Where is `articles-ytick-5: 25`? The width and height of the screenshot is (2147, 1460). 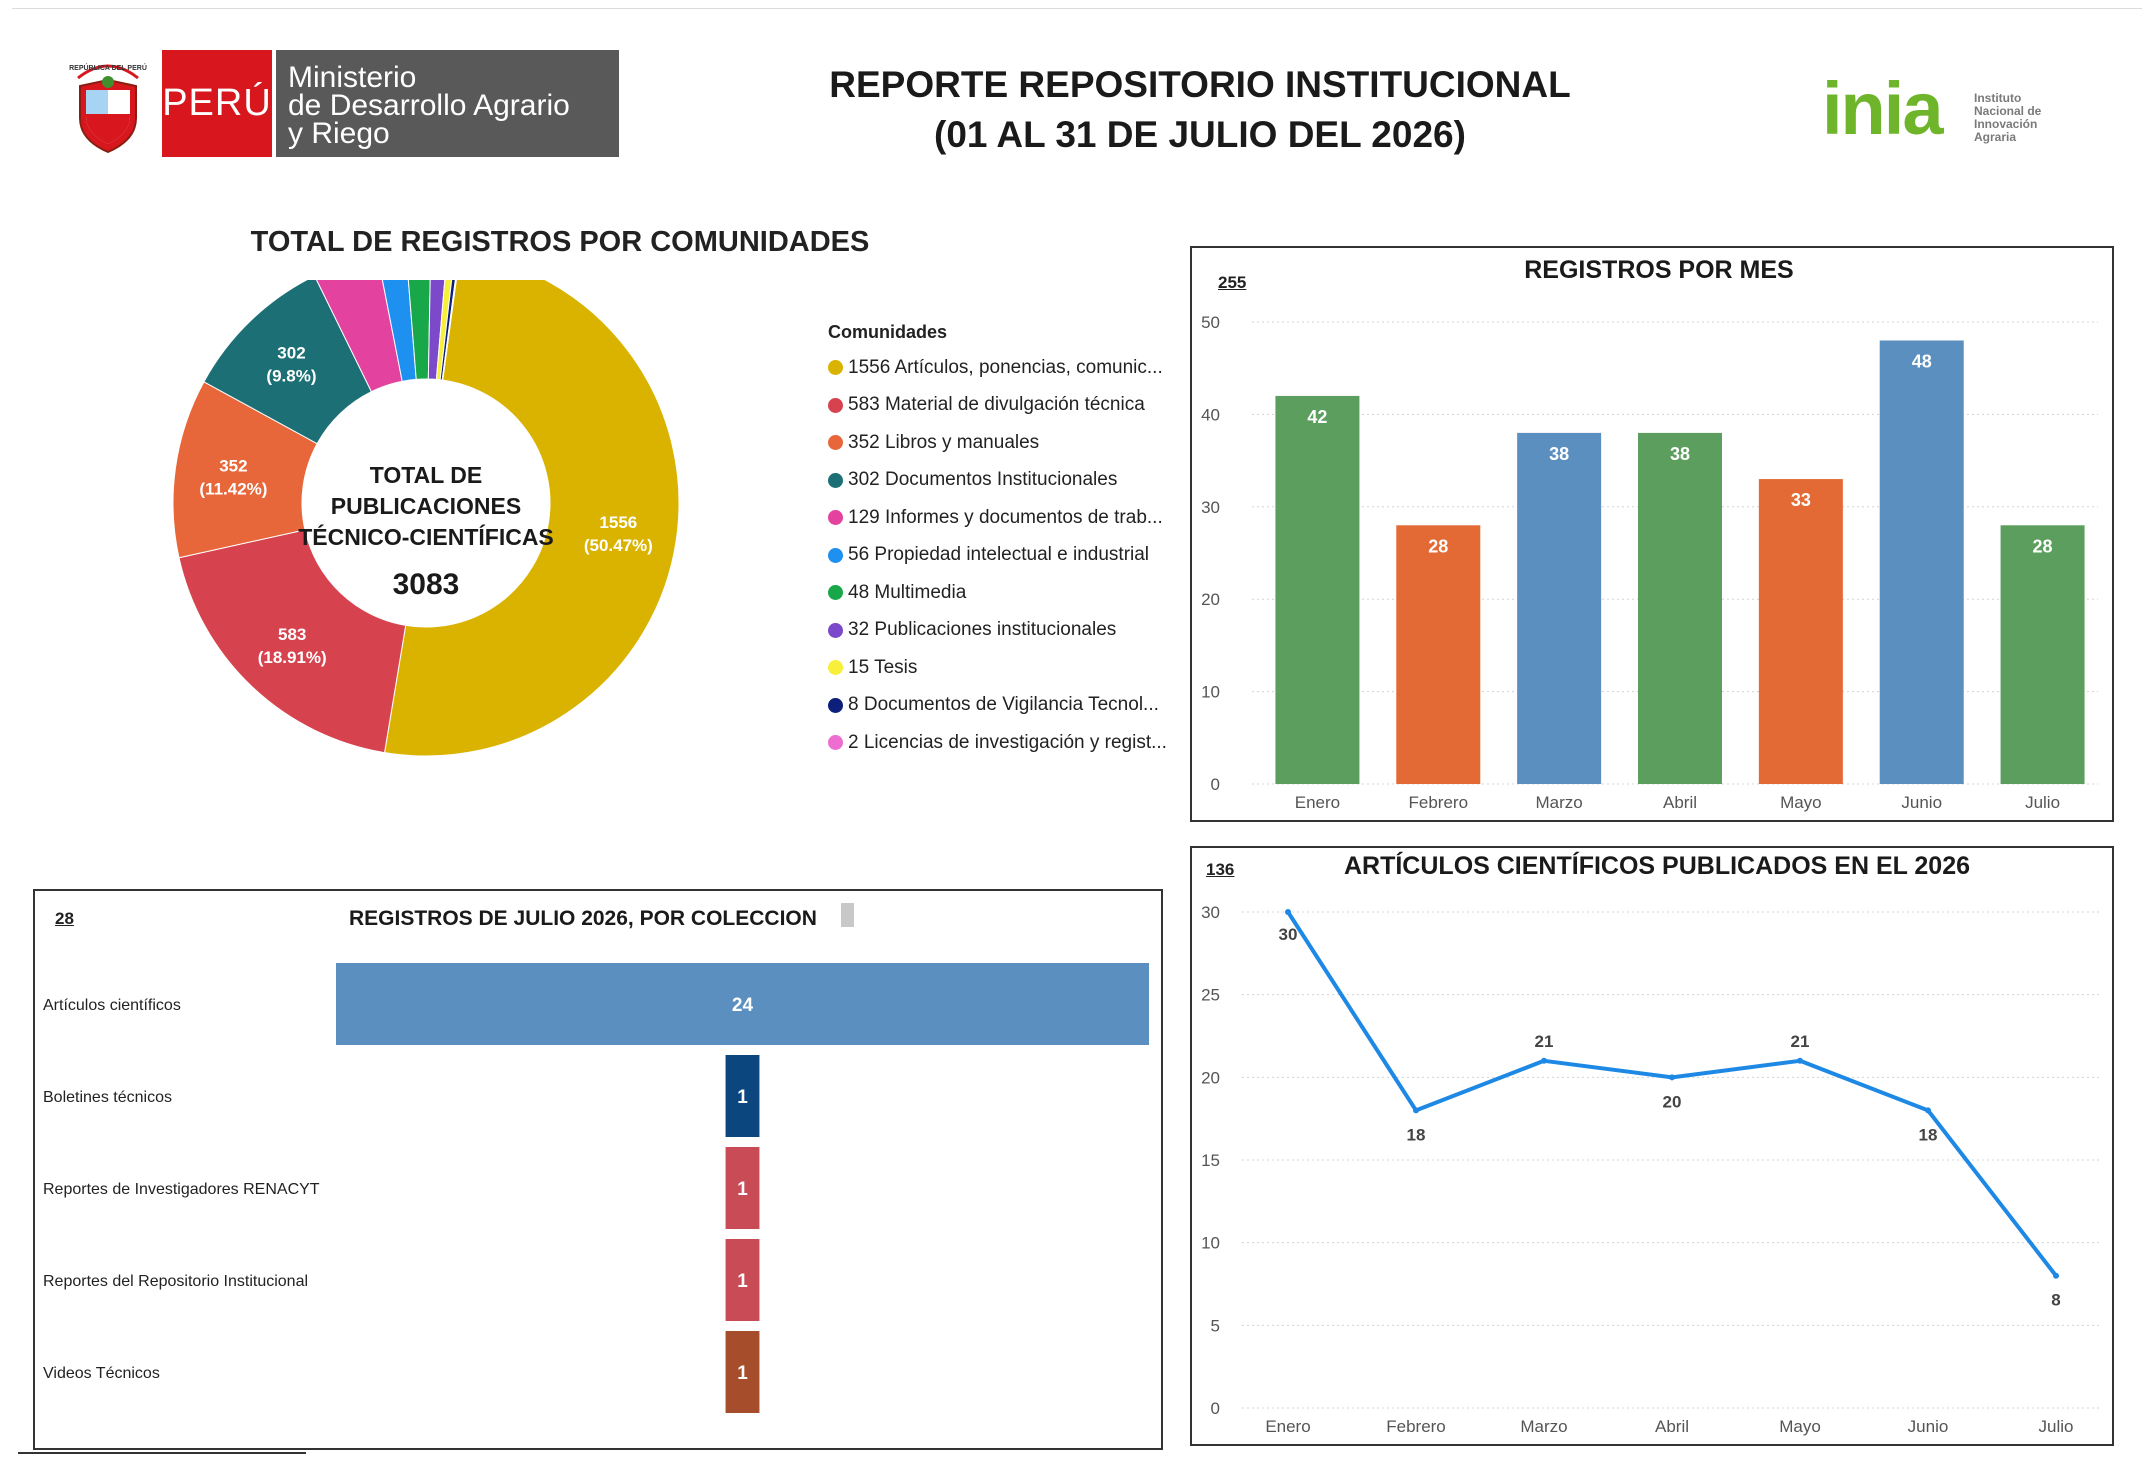 articles-ytick-5: 25 is located at coordinates (1210, 995).